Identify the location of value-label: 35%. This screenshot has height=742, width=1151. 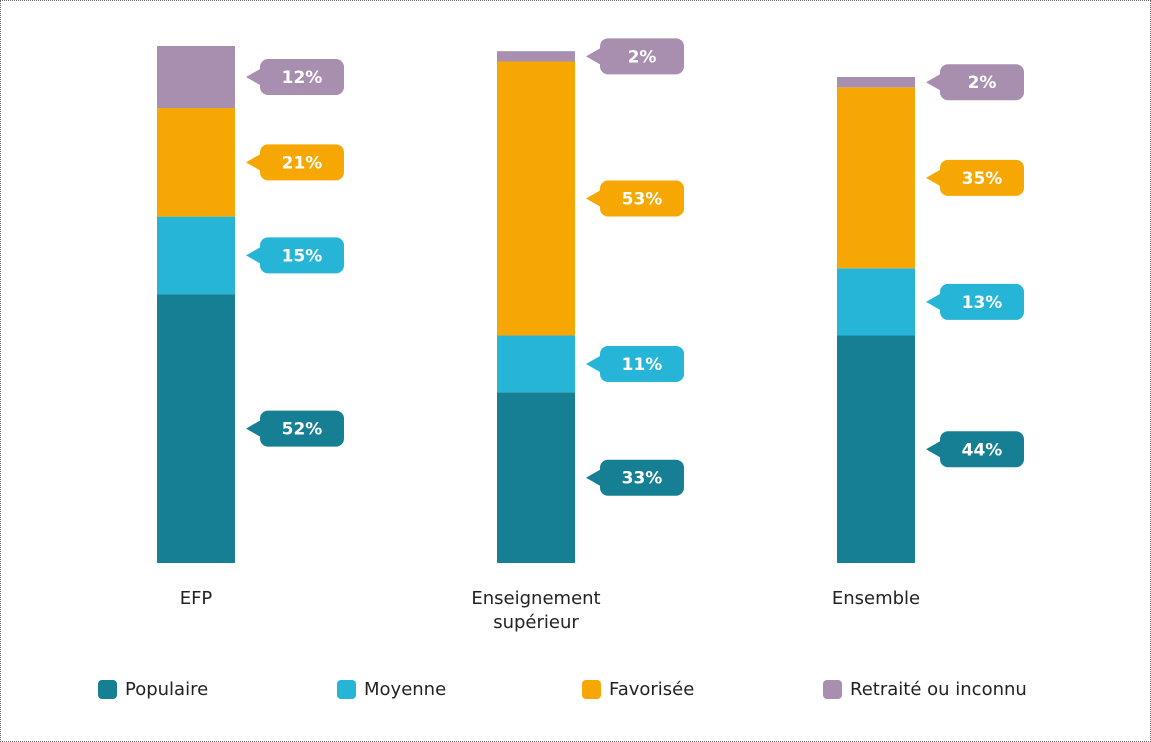
(982, 179).